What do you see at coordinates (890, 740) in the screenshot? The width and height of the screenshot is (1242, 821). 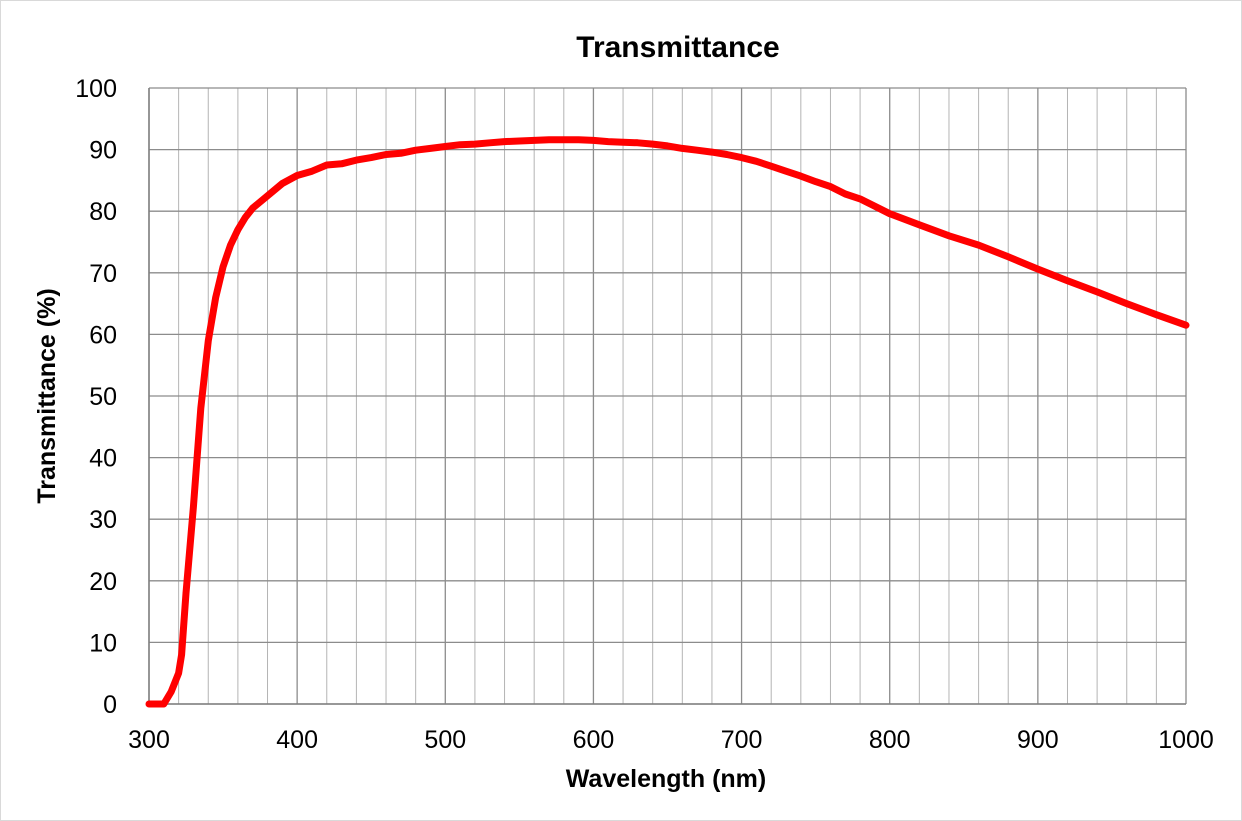 I see `x-tick-label: 800` at bounding box center [890, 740].